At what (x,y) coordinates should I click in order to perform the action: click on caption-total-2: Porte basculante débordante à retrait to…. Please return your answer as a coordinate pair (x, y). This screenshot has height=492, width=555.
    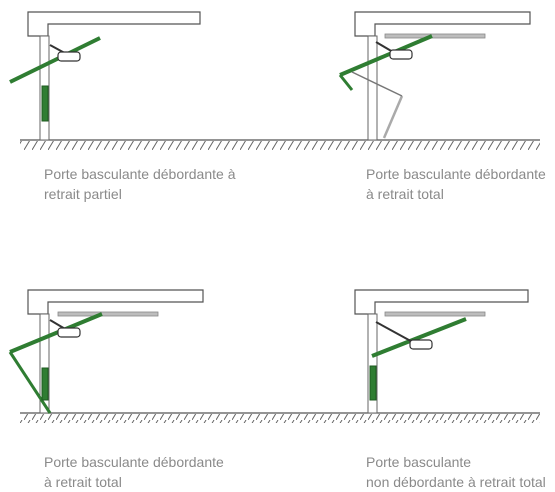
    Looking at the image, I should click on (134, 472).